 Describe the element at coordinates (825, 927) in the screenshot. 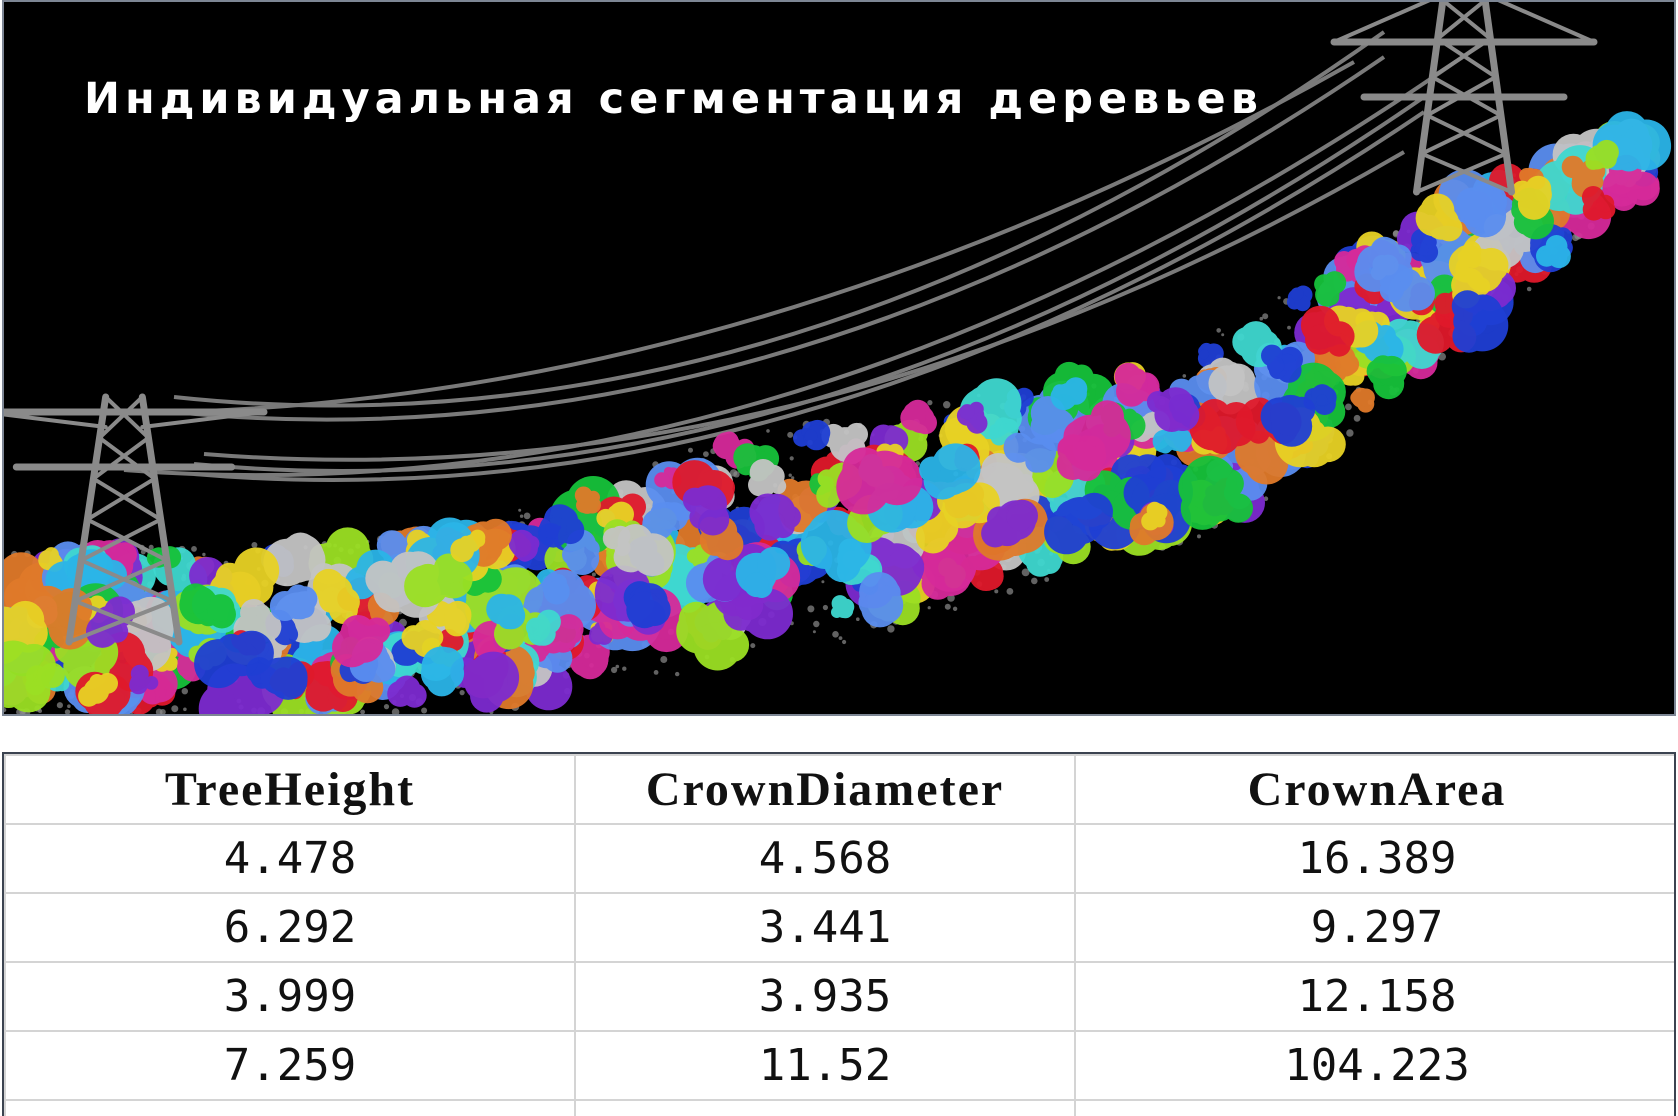

I see `cell-crown-diameter: 3.441` at that location.